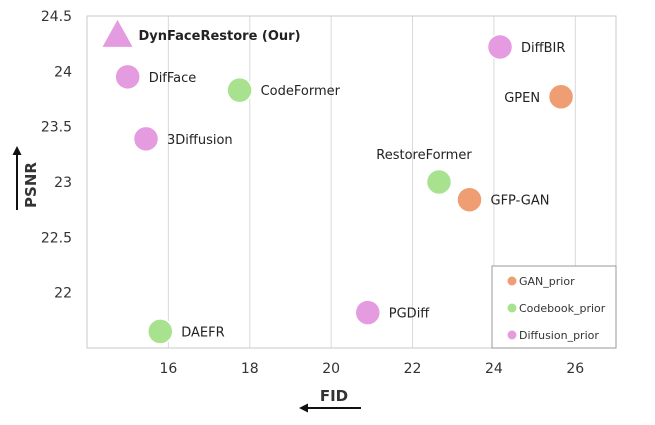 This screenshot has height=425, width=655. What do you see at coordinates (56, 238) in the screenshot?
I see `y-tick-label: 22.5` at bounding box center [56, 238].